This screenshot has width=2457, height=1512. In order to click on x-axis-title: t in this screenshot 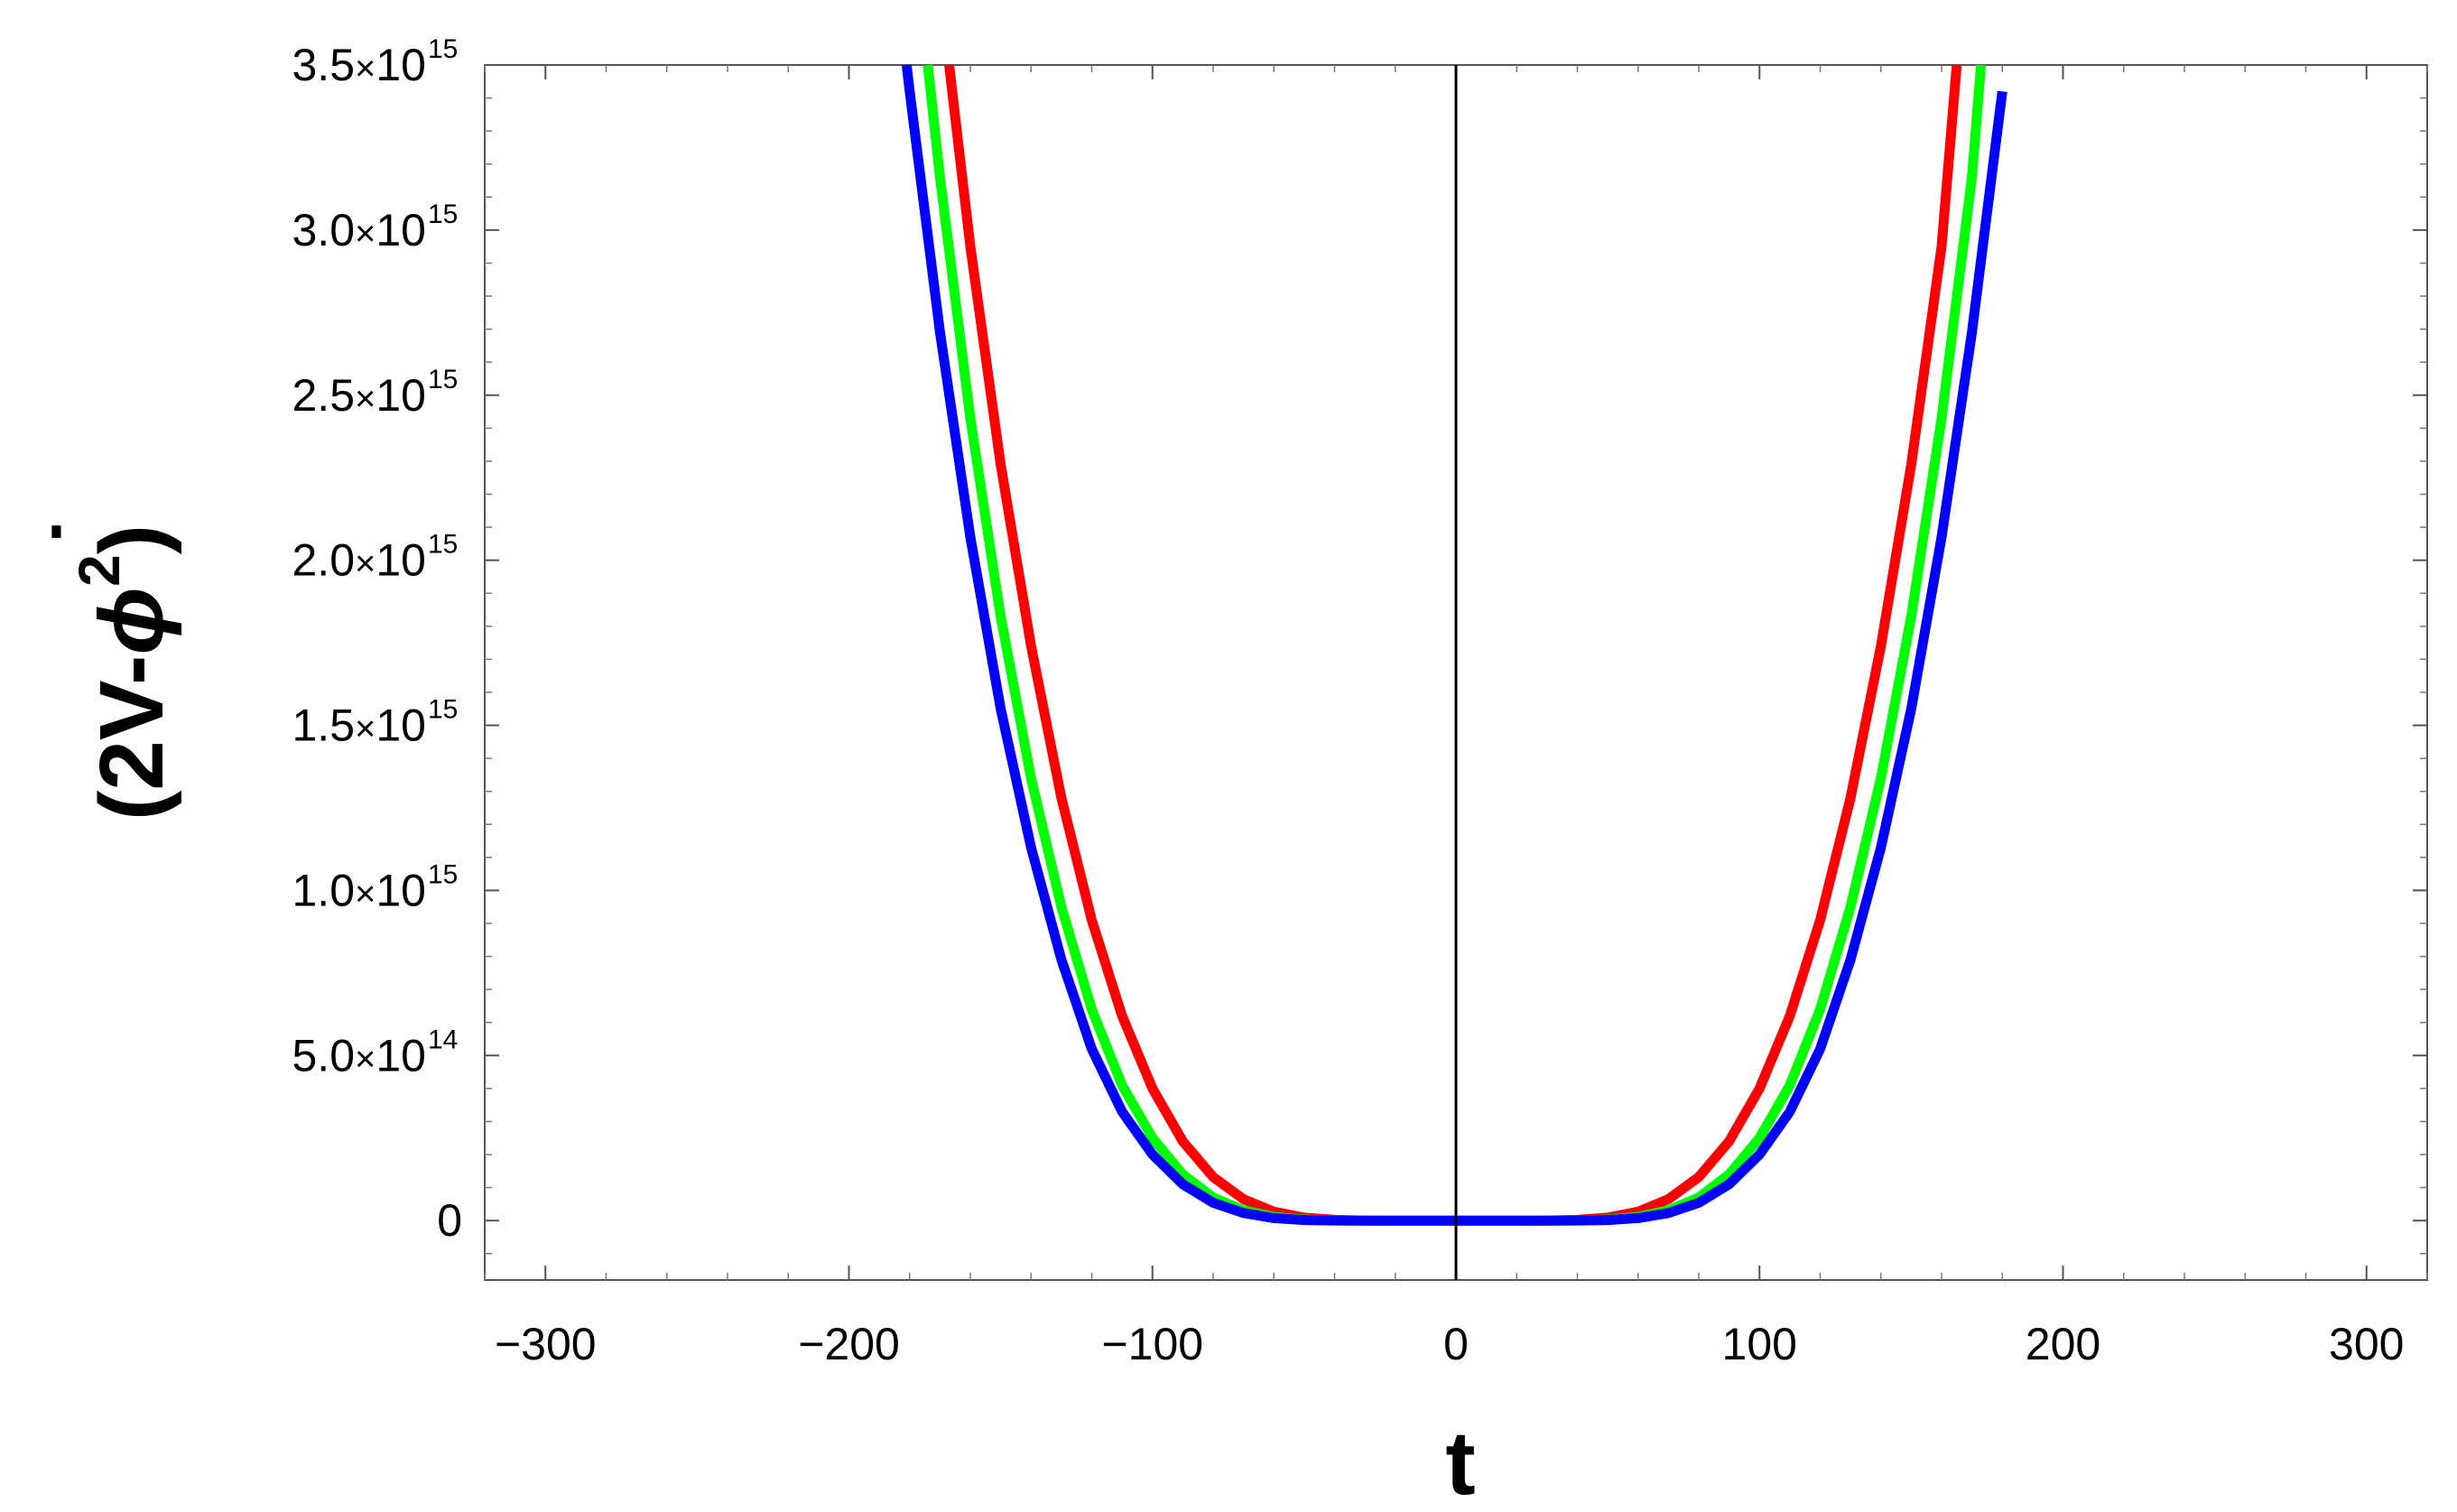, I will do `click(1460, 1462)`.